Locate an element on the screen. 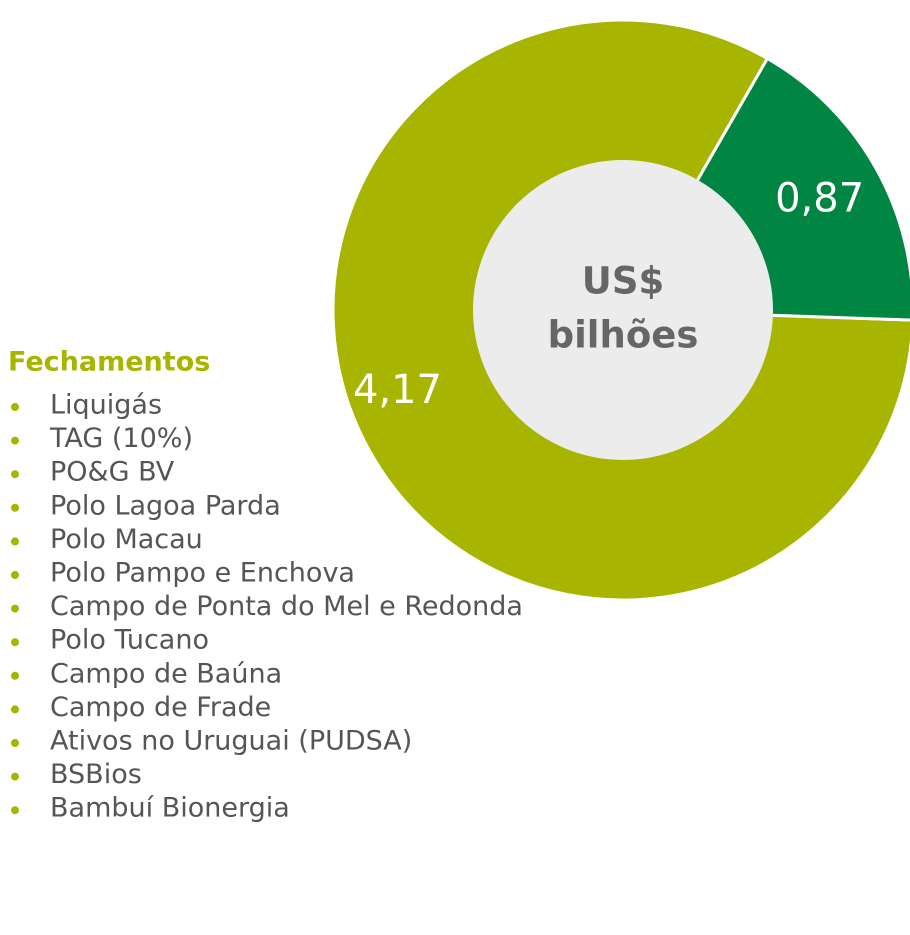  list-item: Liquigás is located at coordinates (106, 405).